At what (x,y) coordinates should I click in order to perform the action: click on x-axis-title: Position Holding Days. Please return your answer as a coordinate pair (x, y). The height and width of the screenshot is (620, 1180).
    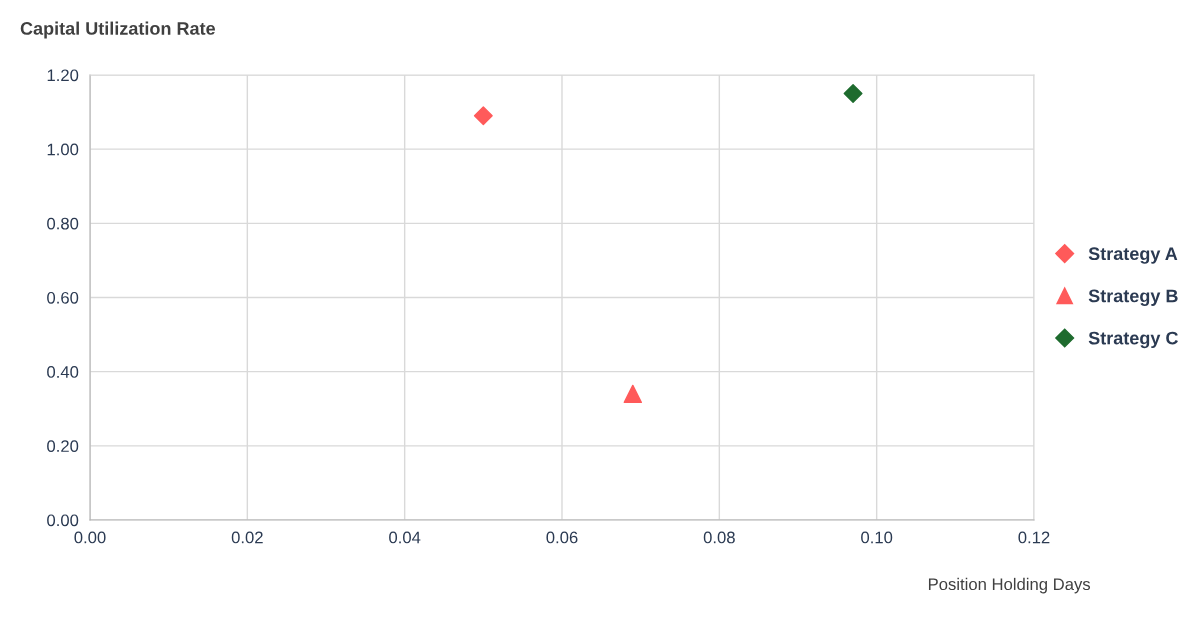
    Looking at the image, I should click on (1009, 585).